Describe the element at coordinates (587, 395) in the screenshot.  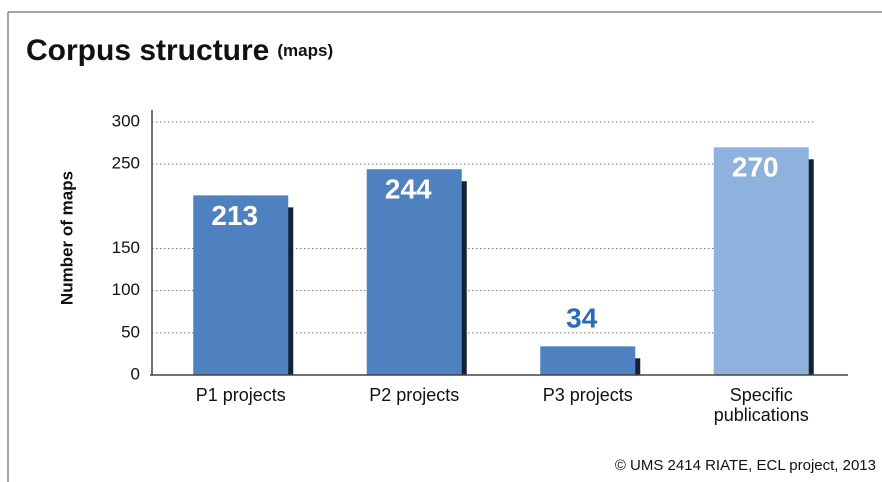
I see `x-tick-label: P3 projects` at that location.